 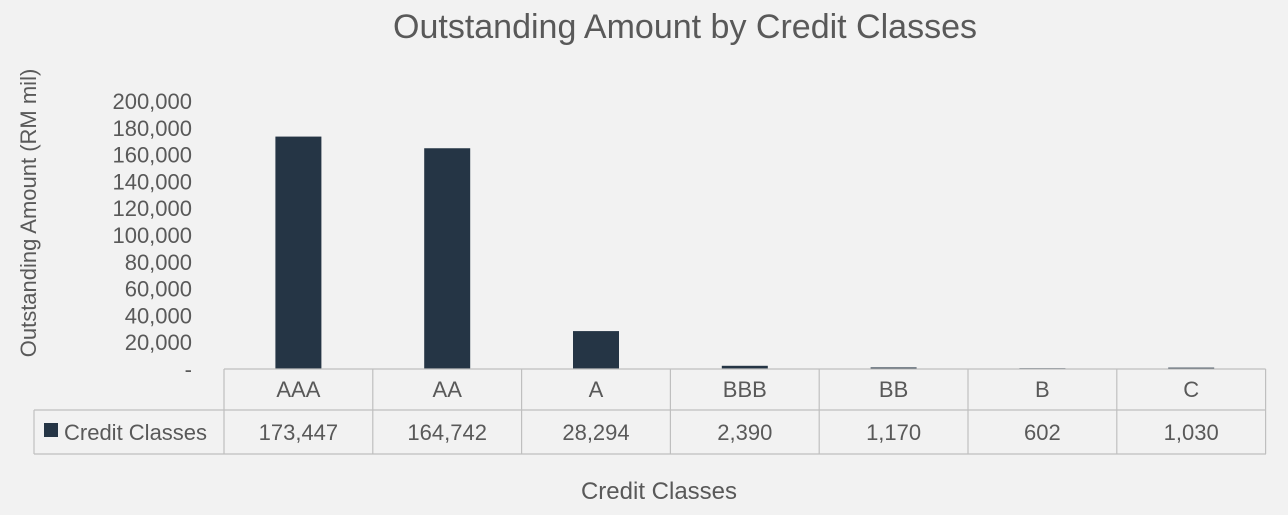 I want to click on y-tick-label: 140,000, so click(x=152, y=181).